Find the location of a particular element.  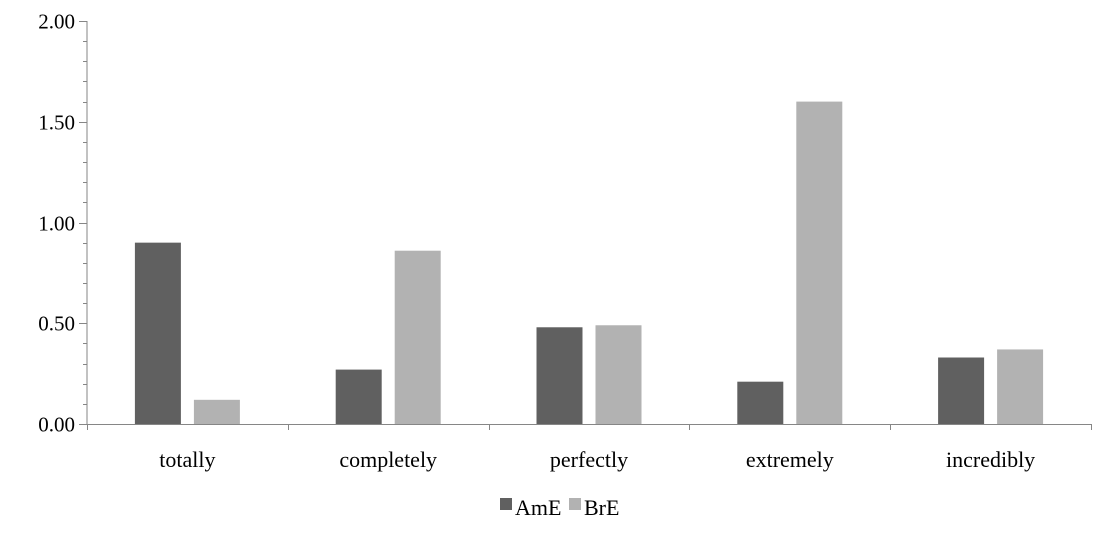

bar-ame-extremely is located at coordinates (760, 402).